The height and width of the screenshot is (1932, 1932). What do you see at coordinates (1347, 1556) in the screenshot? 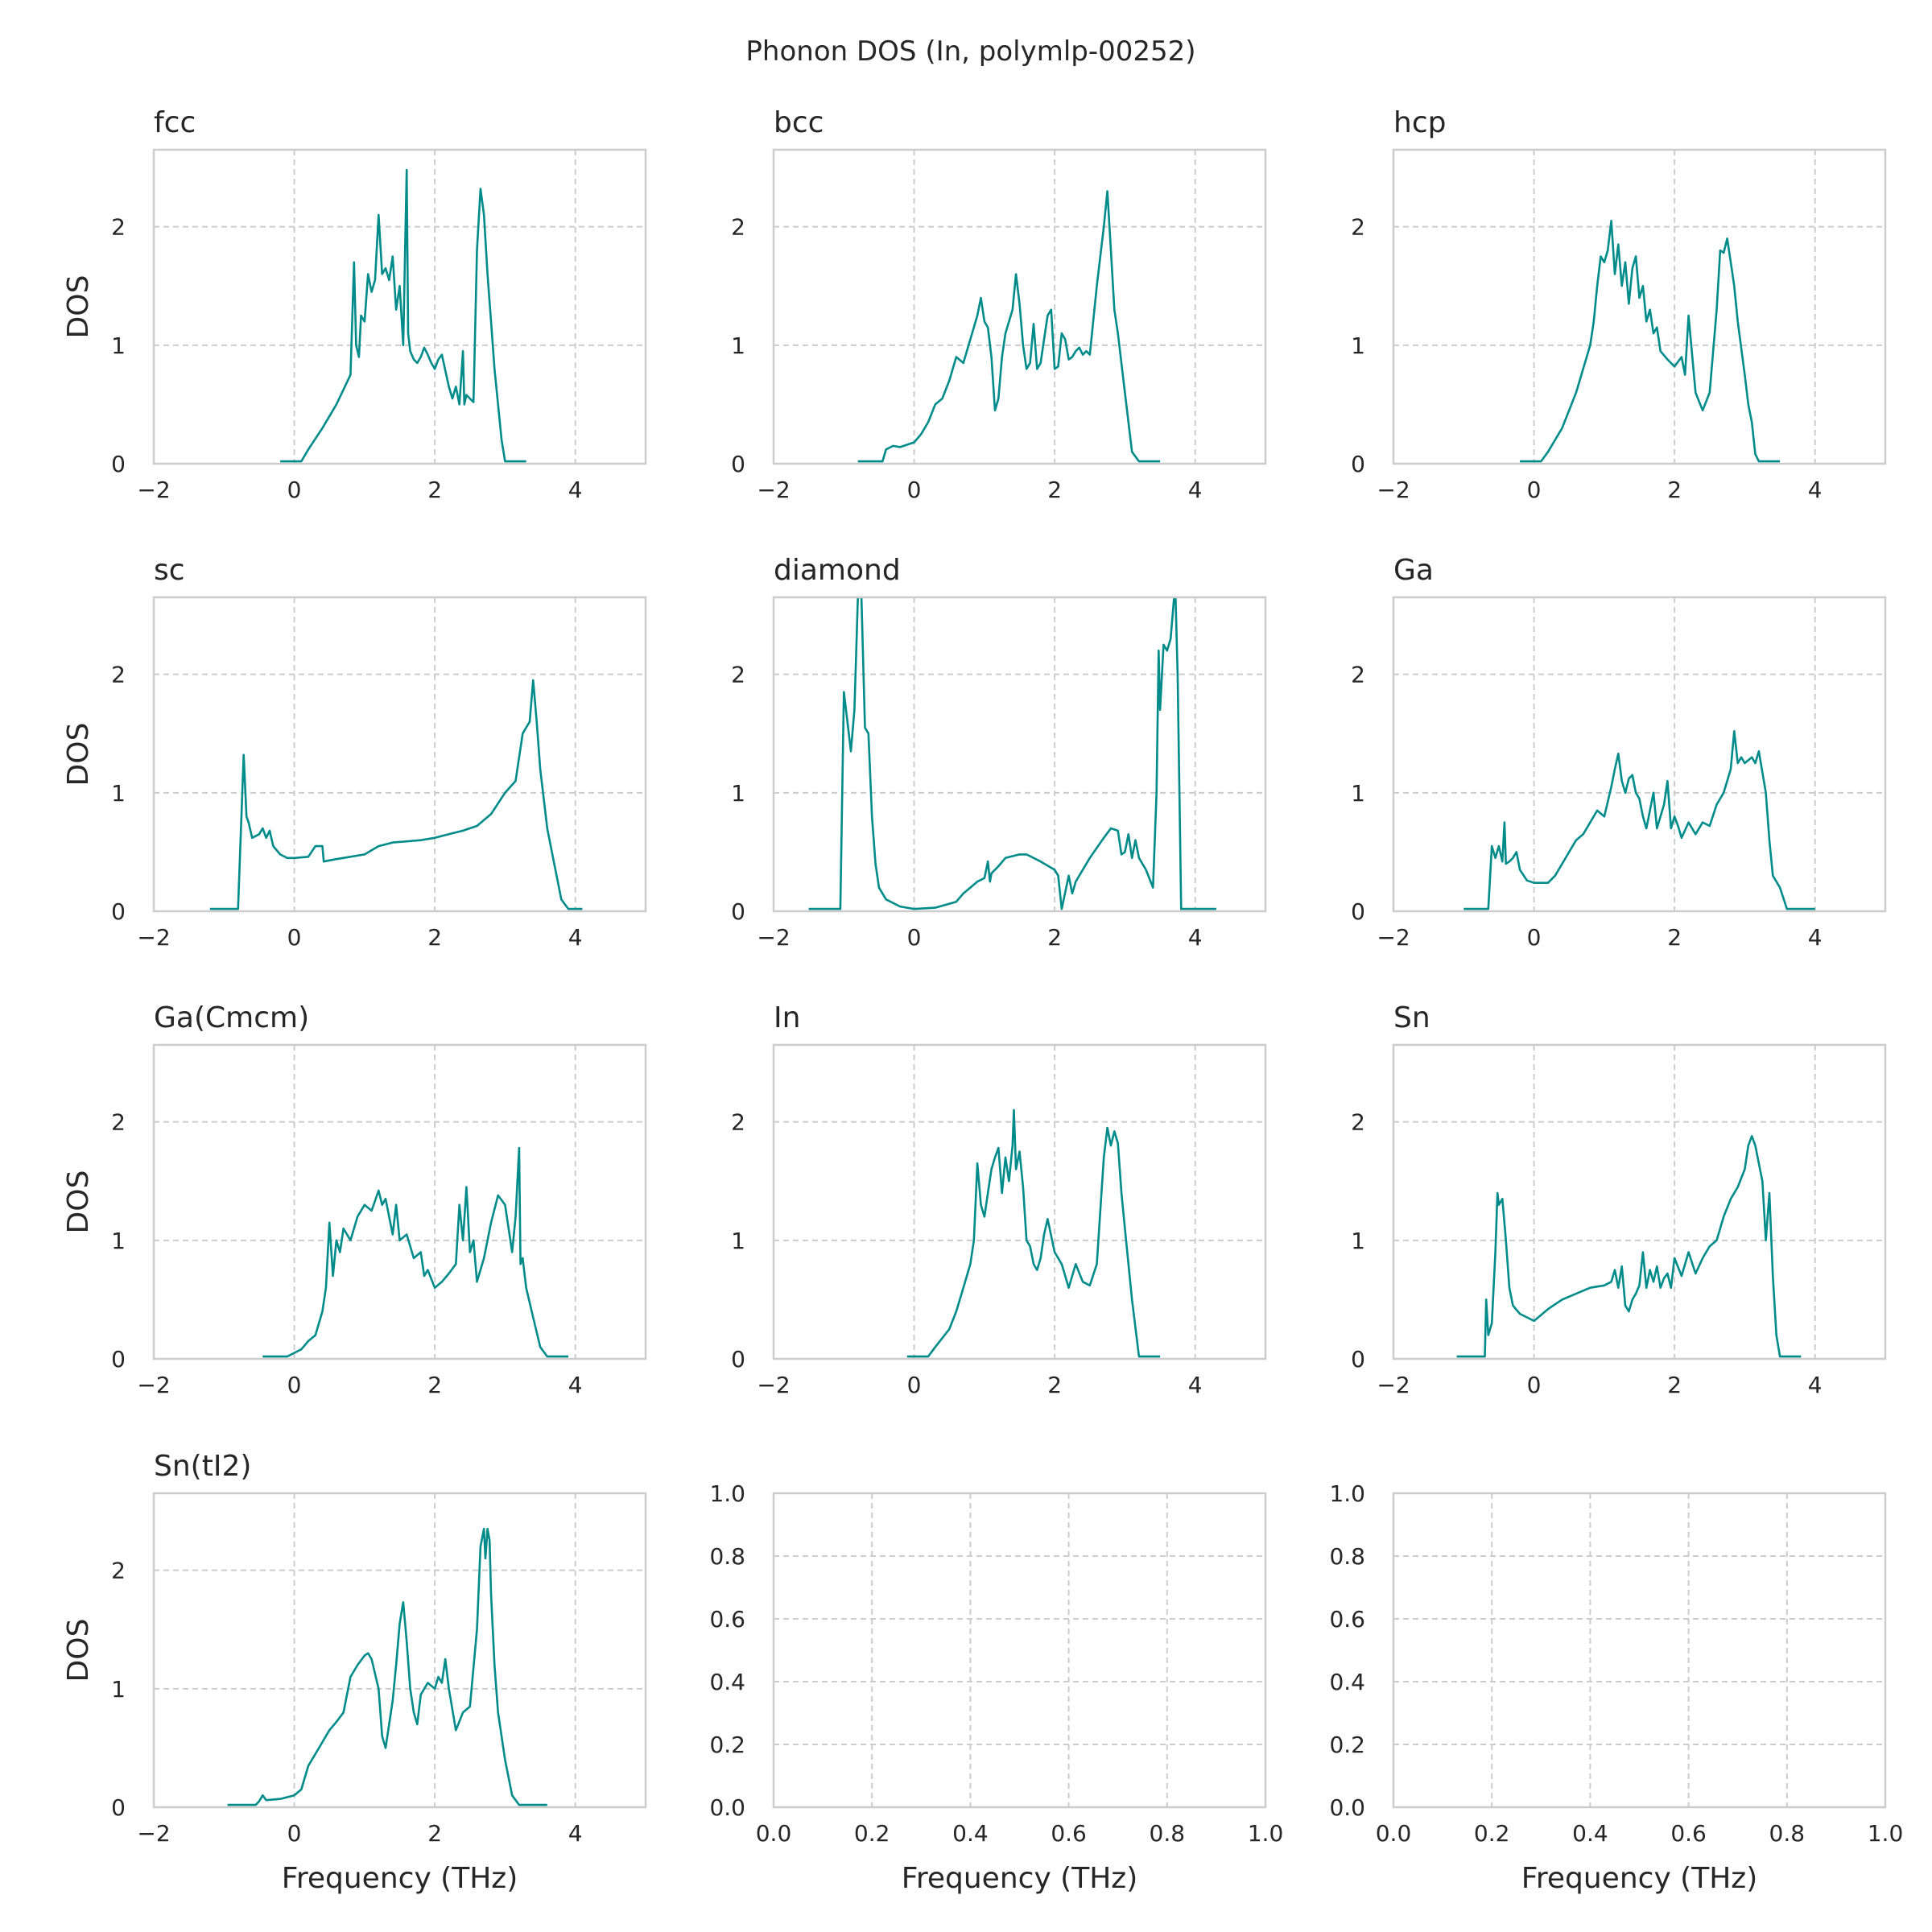
I see `y-tick-label: 0.8` at bounding box center [1347, 1556].